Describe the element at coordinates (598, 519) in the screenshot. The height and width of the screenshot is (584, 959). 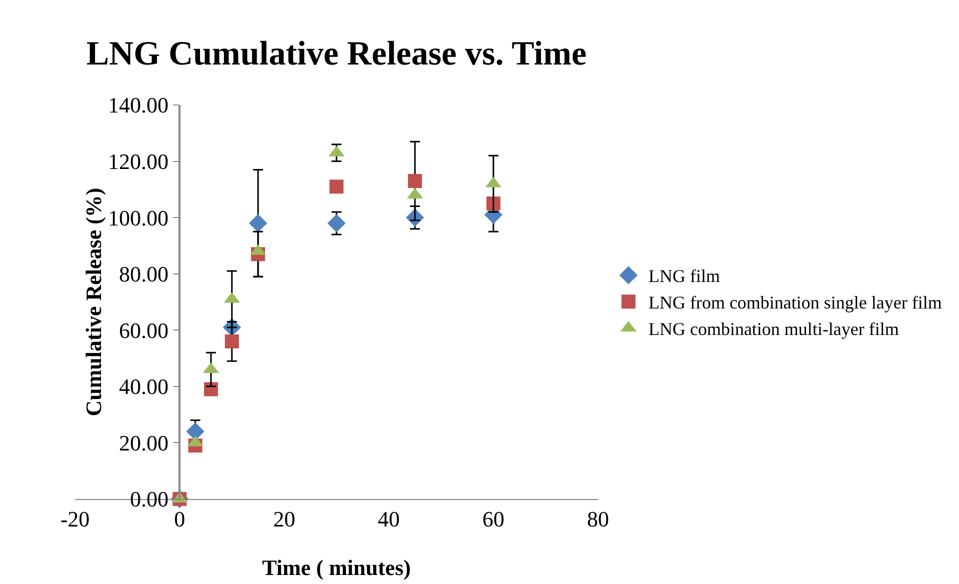
I see `x-tick-label: 80` at that location.